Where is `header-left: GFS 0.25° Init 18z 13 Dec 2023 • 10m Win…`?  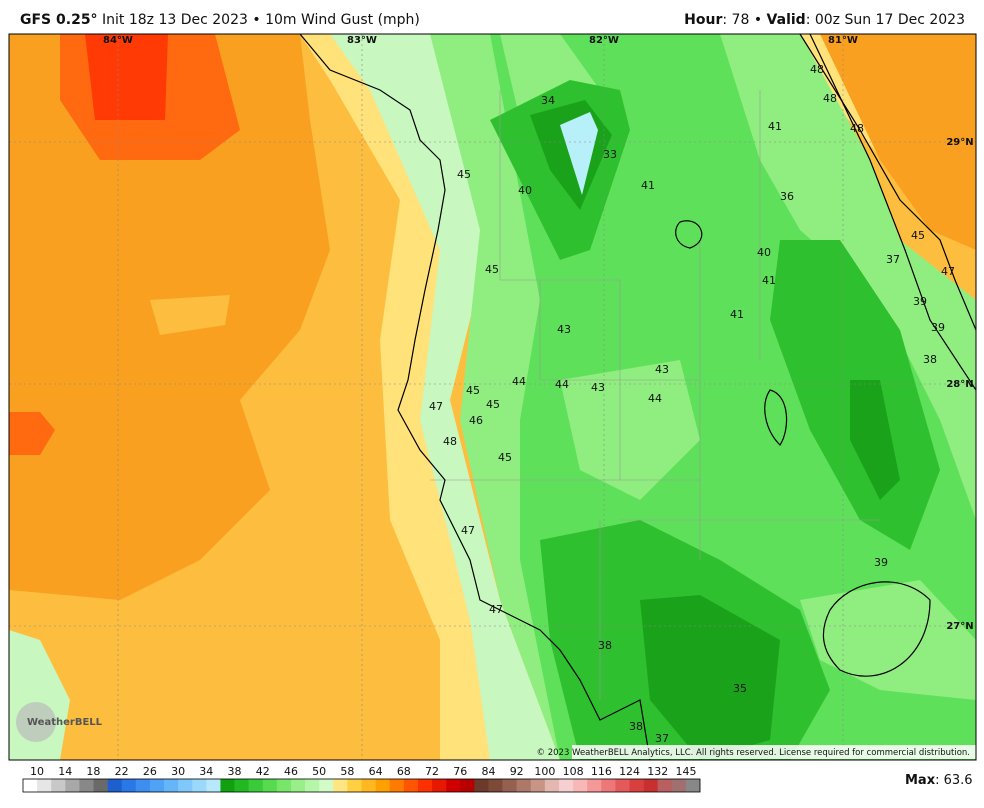
header-left: GFS 0.25° Init 18z 13 Dec 2023 • 10m Win… is located at coordinates (220, 20).